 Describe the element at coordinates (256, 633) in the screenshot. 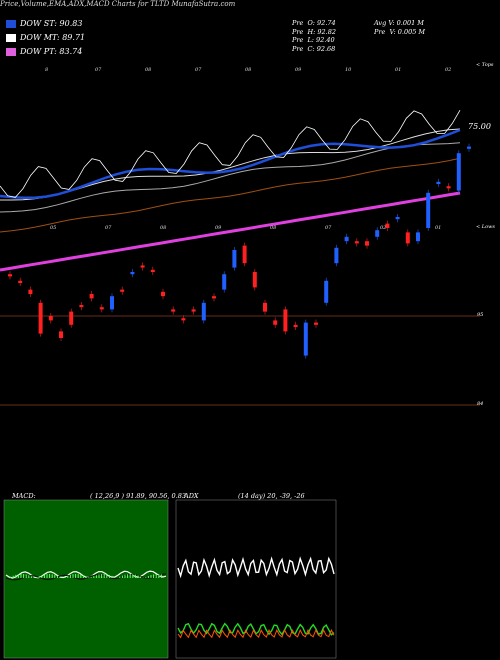

I see `adx-minus-di-line` at that location.